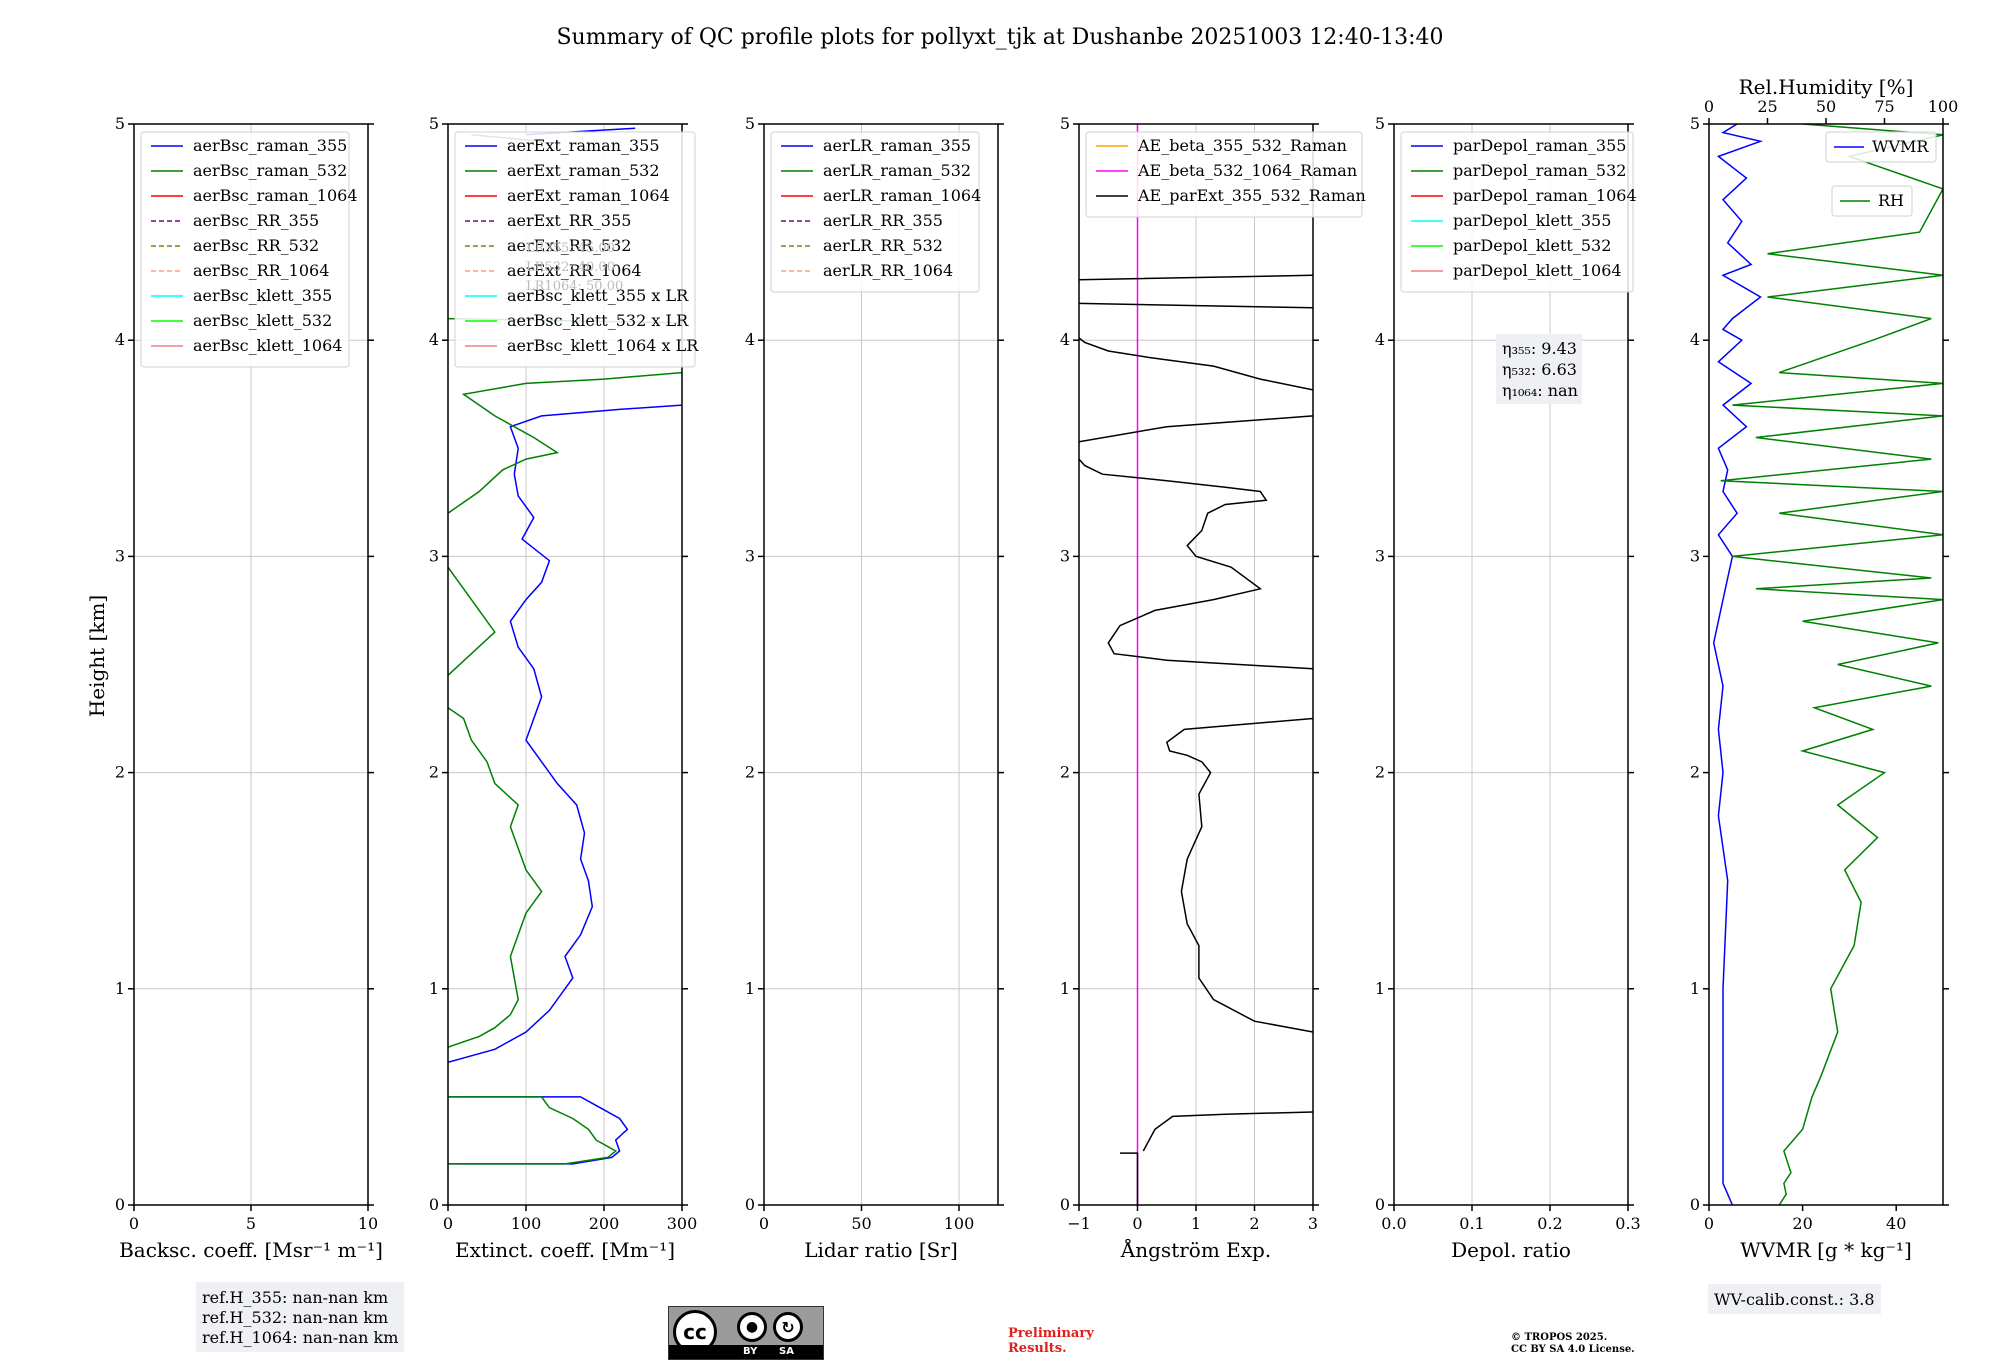 This screenshot has height=1360, width=2000. Describe the element at coordinates (1545, 195) in the screenshot. I see `legend-label: parDepol_raman_1064` at that location.